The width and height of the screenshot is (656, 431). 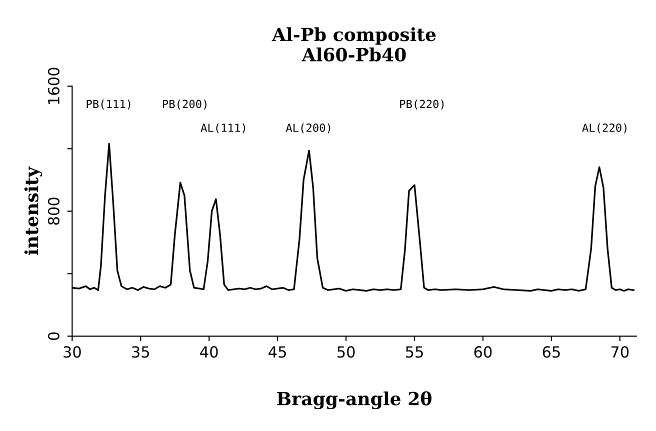 I want to click on y-tick-label: 0, so click(x=54, y=336).